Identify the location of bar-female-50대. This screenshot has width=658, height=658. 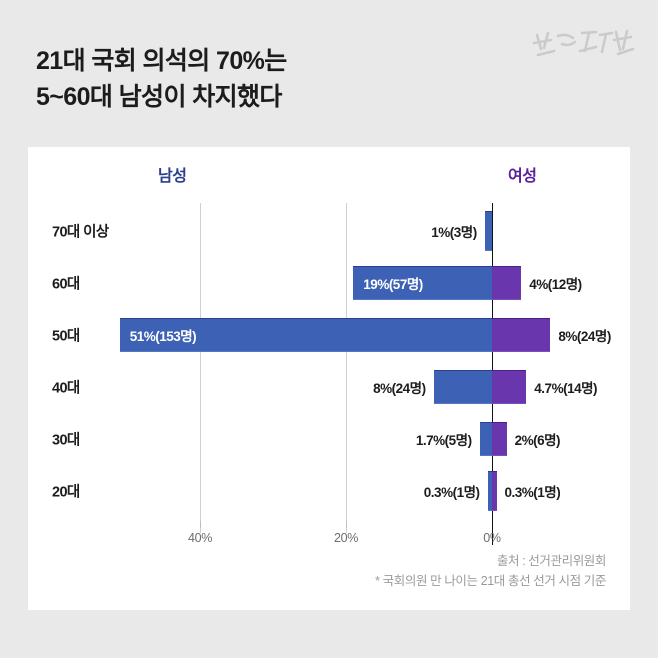
(521, 335).